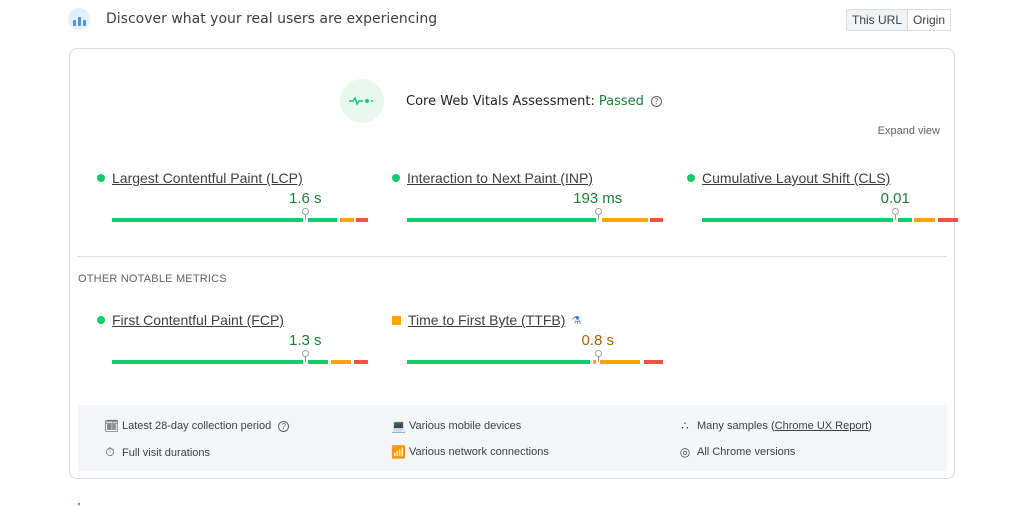 Image resolution: width=1024 pixels, height=506 pixels. Describe the element at coordinates (396, 320) in the screenshot. I see `needs-improvement-status-icon` at that location.